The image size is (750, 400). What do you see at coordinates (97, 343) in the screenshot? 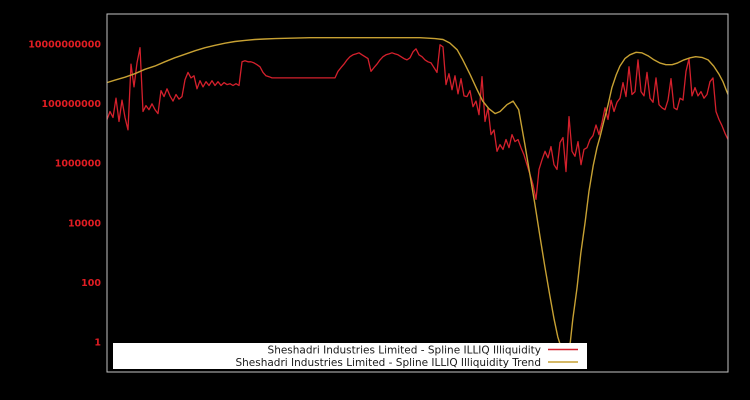
I see `y-tick-label: 1` at bounding box center [97, 343].